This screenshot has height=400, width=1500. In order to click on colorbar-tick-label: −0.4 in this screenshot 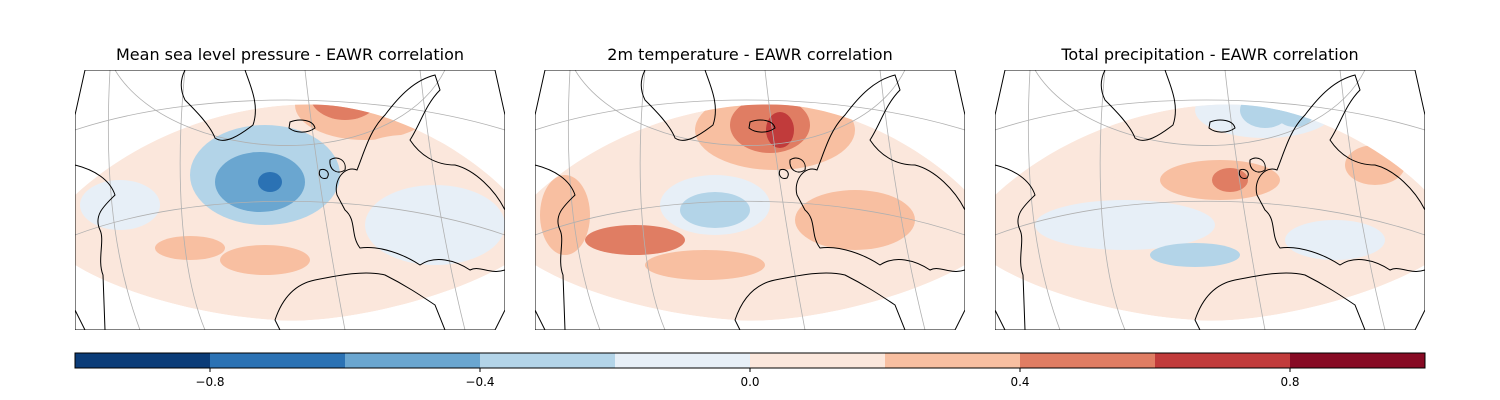, I will do `click(479, 382)`.